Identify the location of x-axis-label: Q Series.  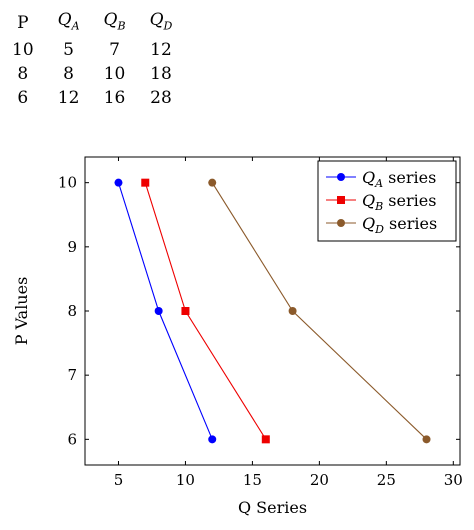
(272, 507).